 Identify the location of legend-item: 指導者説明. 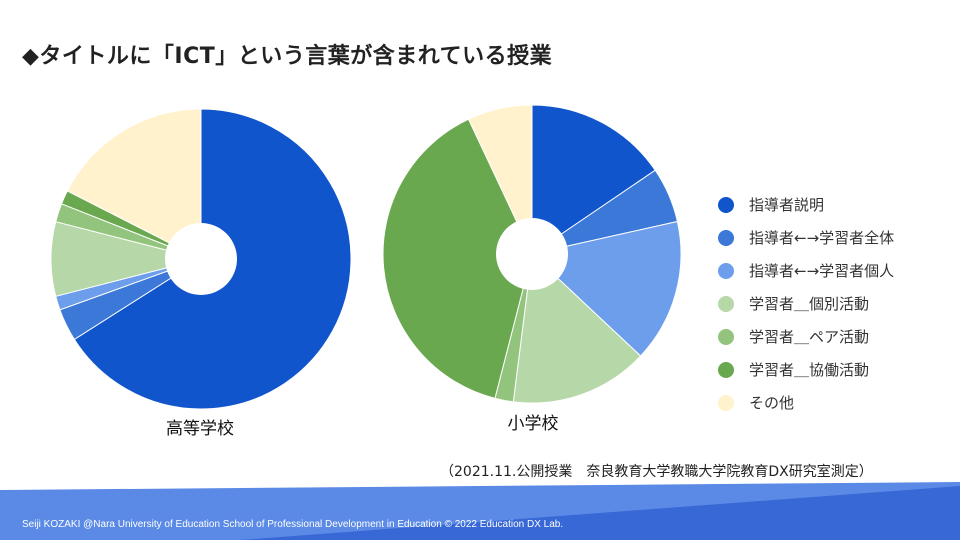
(806, 204).